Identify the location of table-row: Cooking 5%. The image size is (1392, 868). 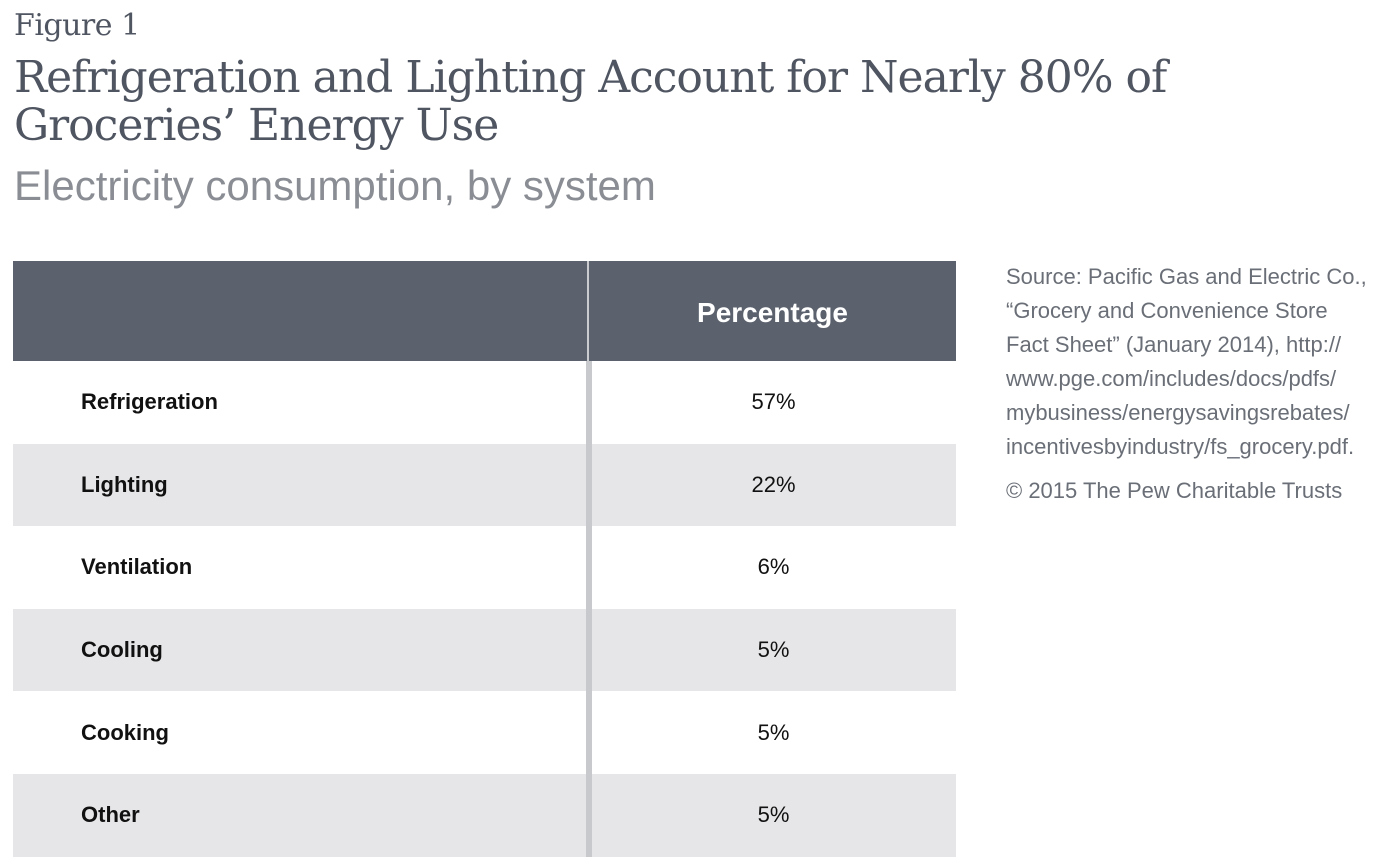
(484, 732).